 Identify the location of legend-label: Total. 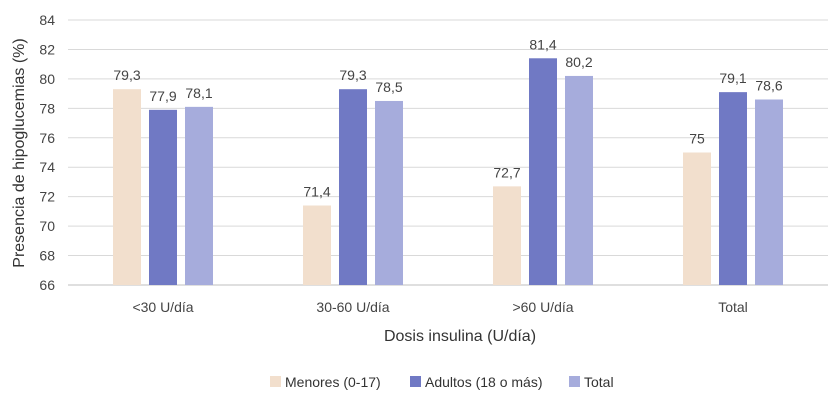
(599, 382).